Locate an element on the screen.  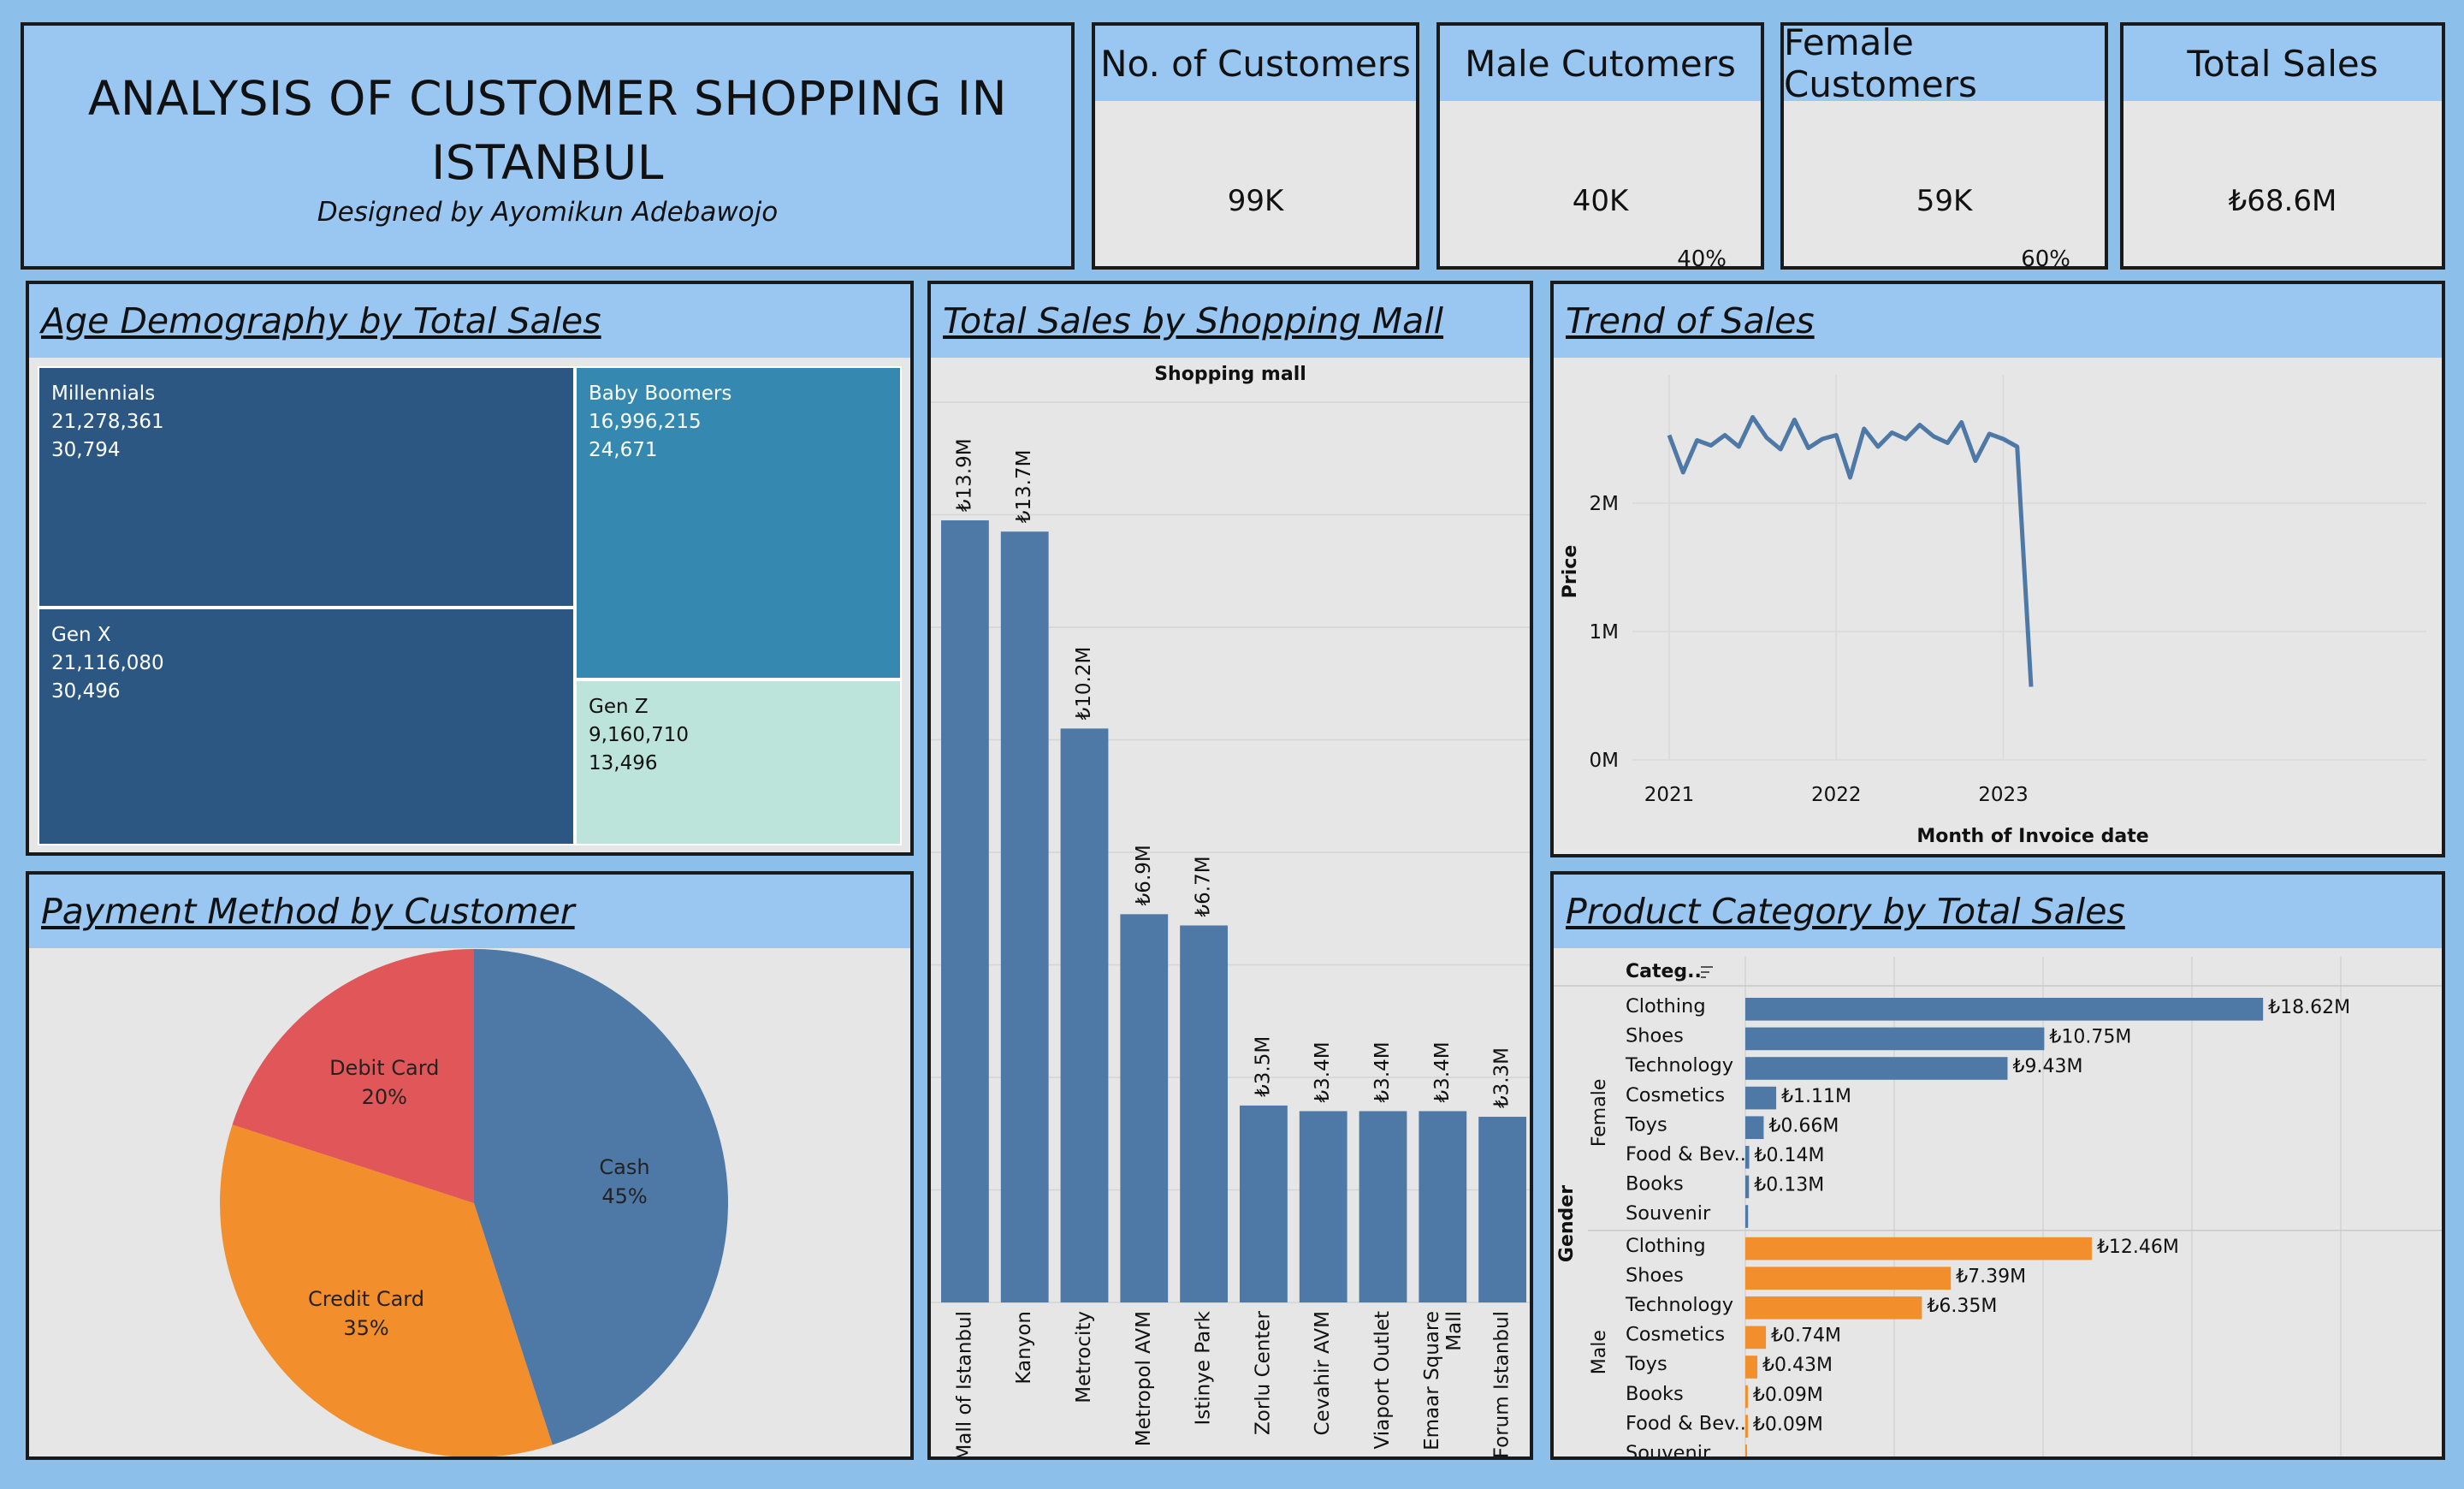
treemap-sales: 16,996,215 is located at coordinates (645, 422).